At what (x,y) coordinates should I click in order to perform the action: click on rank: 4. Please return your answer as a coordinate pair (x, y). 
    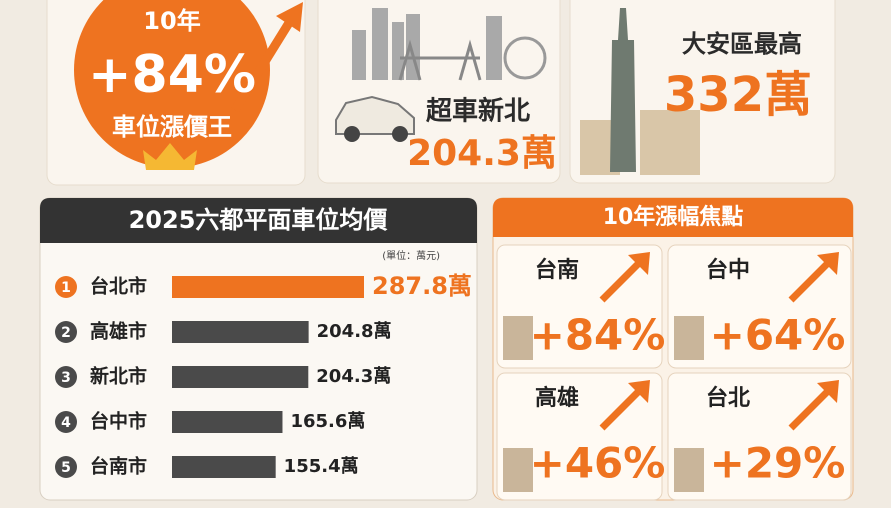
    Looking at the image, I should click on (66, 423).